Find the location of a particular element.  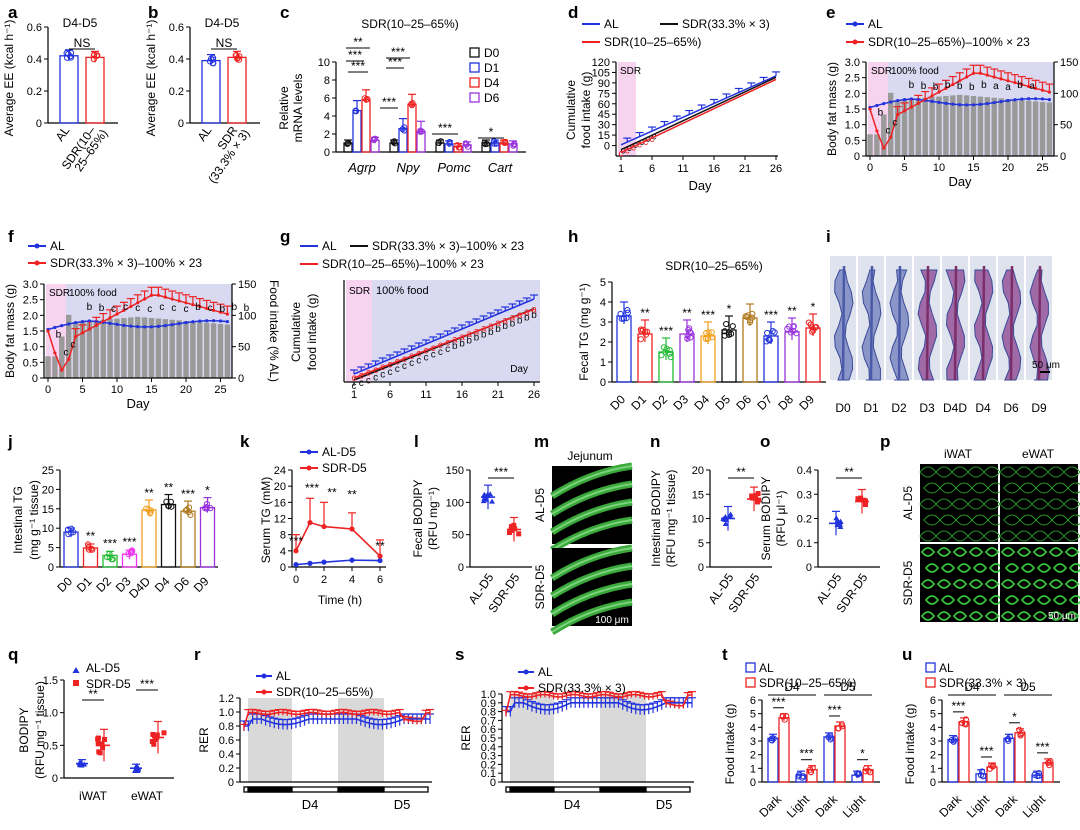

panel-e-y-tick-label: 2.5 is located at coordinates (852, 79).